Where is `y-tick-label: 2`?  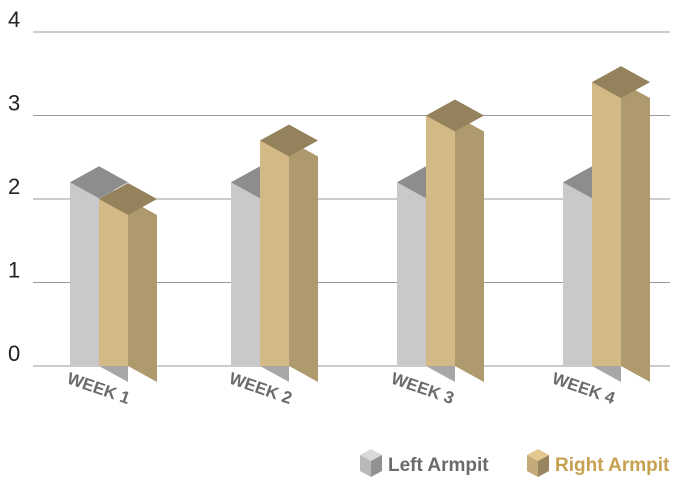 y-tick-label: 2 is located at coordinates (14, 186).